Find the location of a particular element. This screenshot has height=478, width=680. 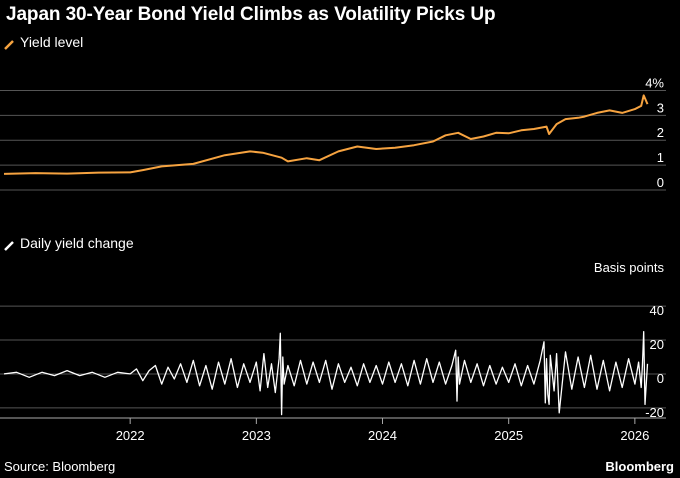

change-ytick-label: -20 is located at coordinates (654, 412).